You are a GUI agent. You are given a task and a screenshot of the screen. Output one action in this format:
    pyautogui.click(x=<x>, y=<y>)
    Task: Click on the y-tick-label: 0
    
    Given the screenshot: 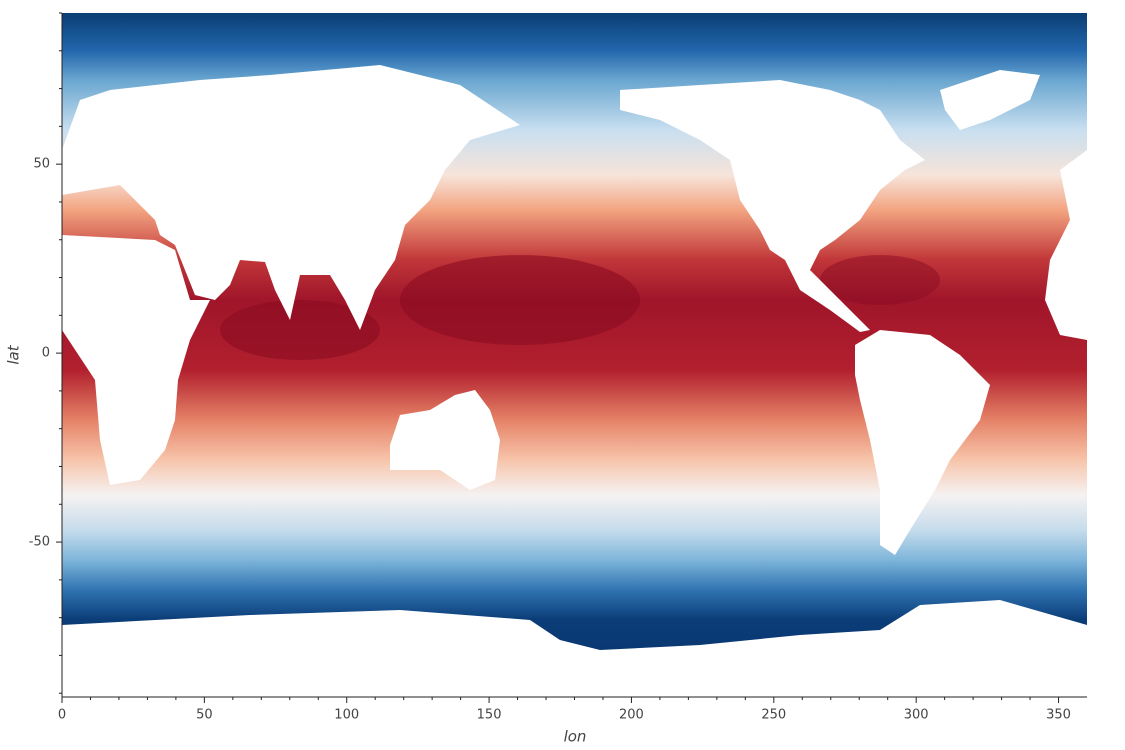 What is the action you would take?
    pyautogui.click(x=46, y=353)
    